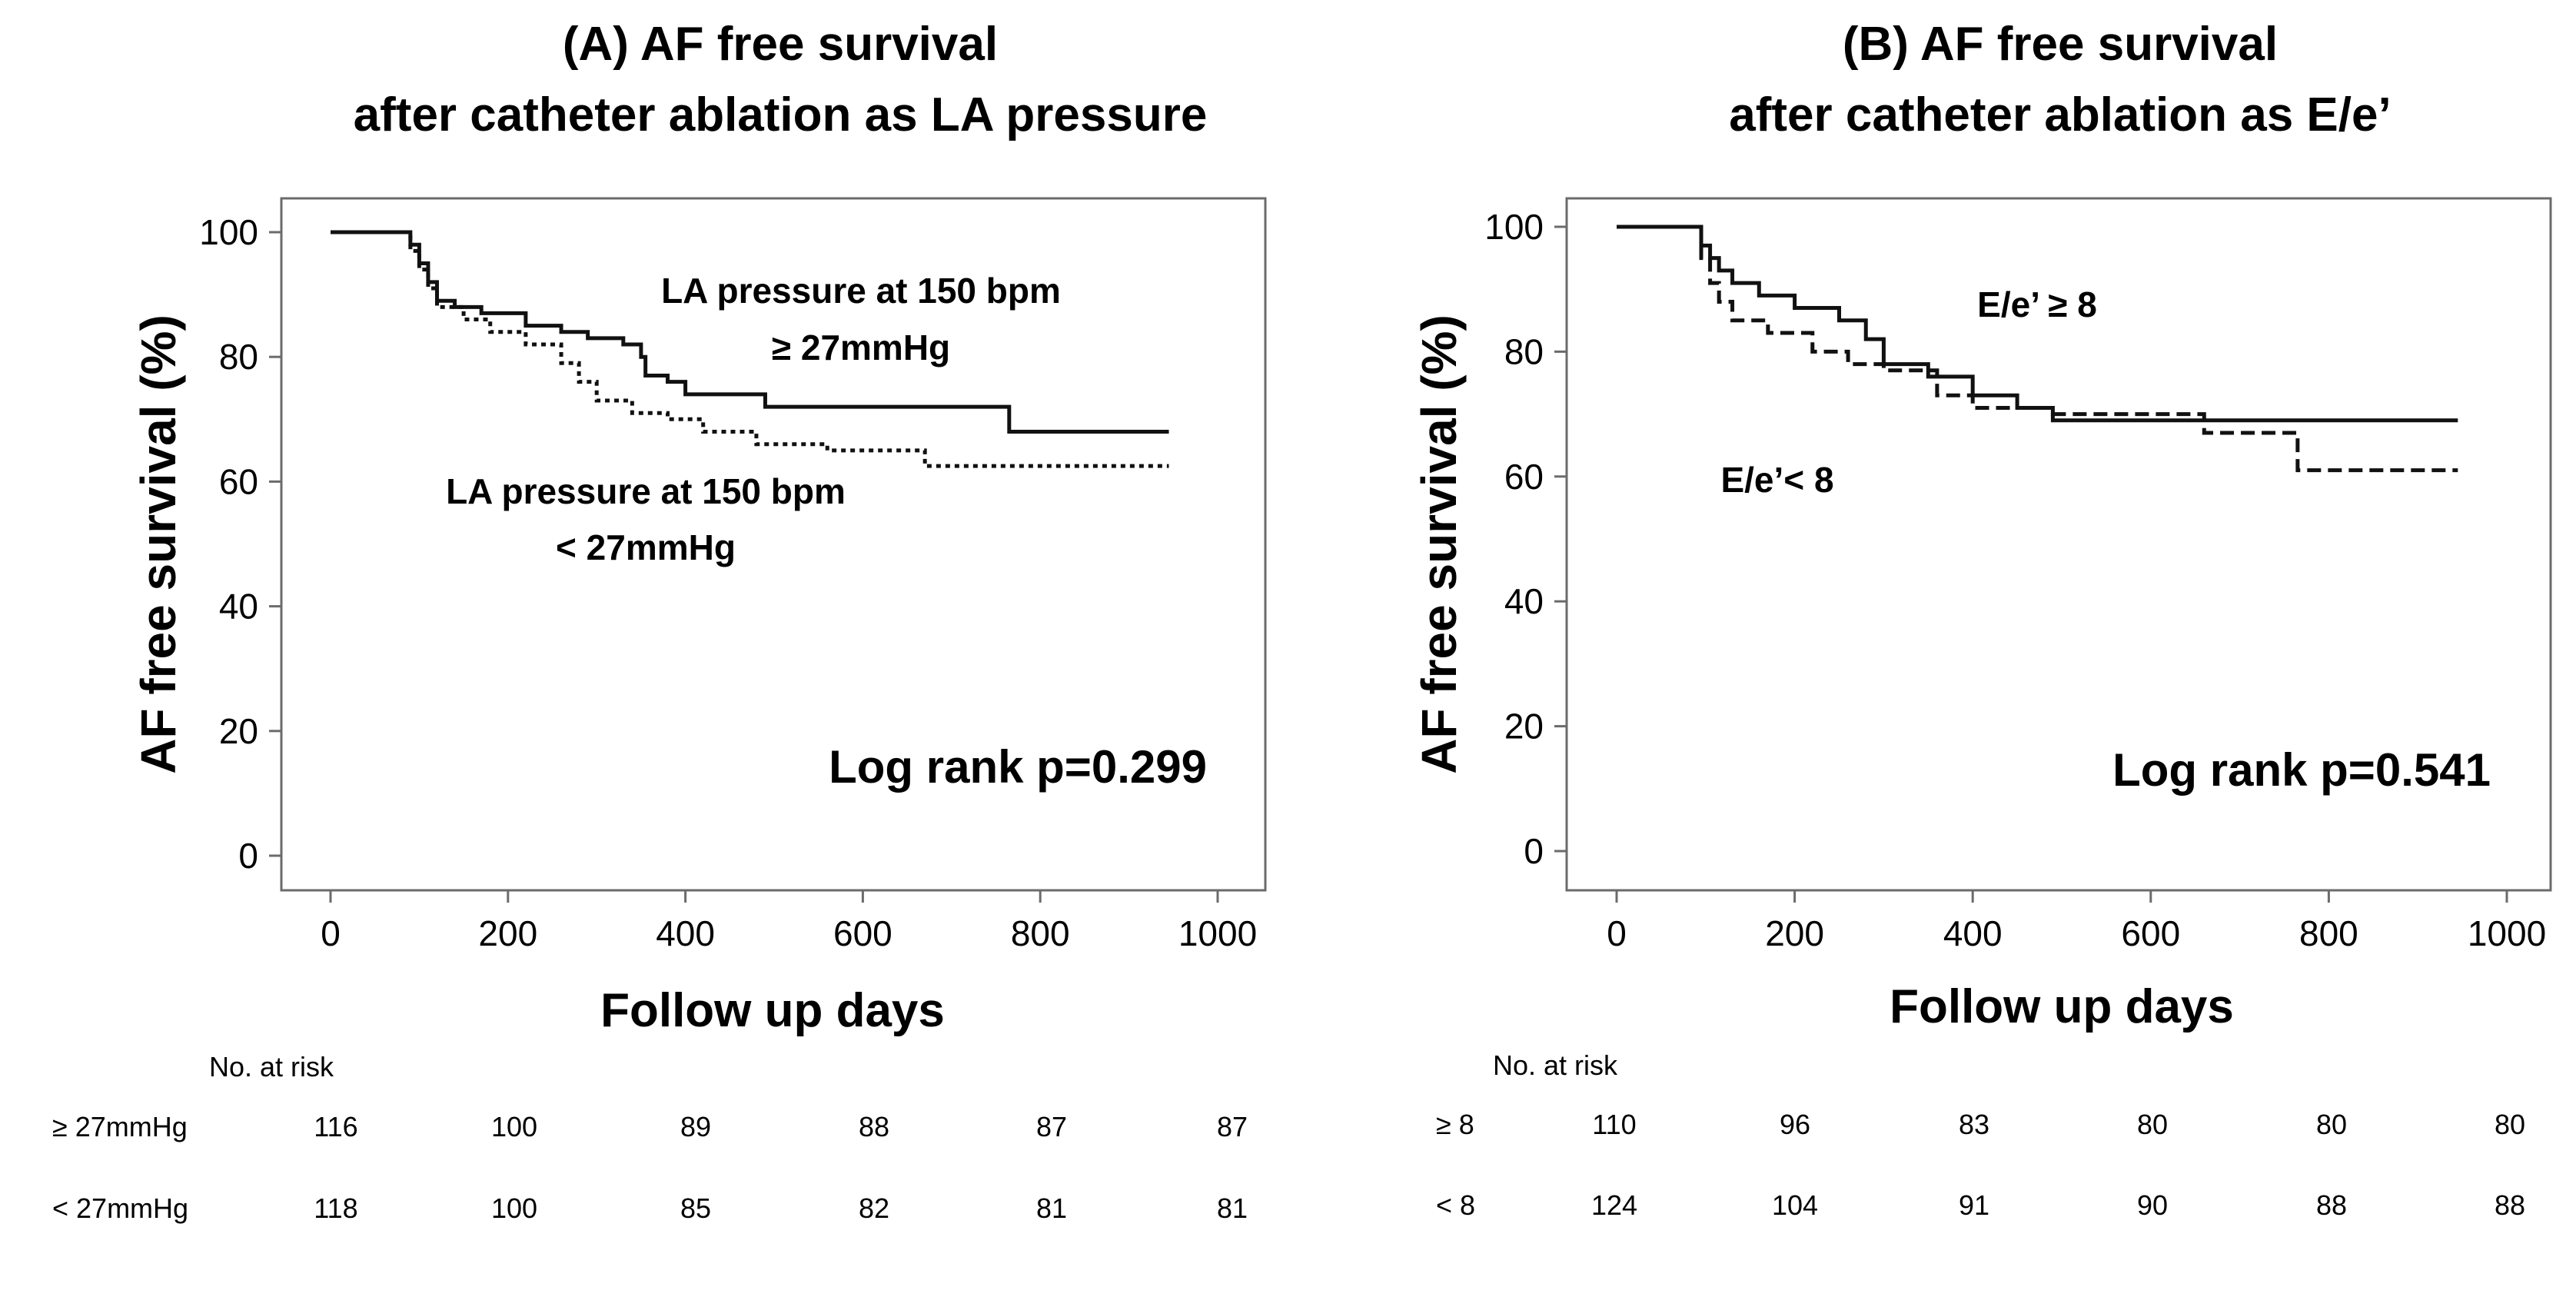  I want to click on panel-b-y-tick-label: 0, so click(1534, 851).